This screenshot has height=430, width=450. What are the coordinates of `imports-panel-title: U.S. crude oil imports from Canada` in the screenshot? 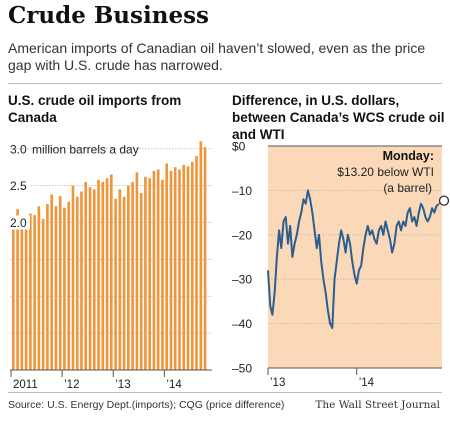 It's located at (95, 109).